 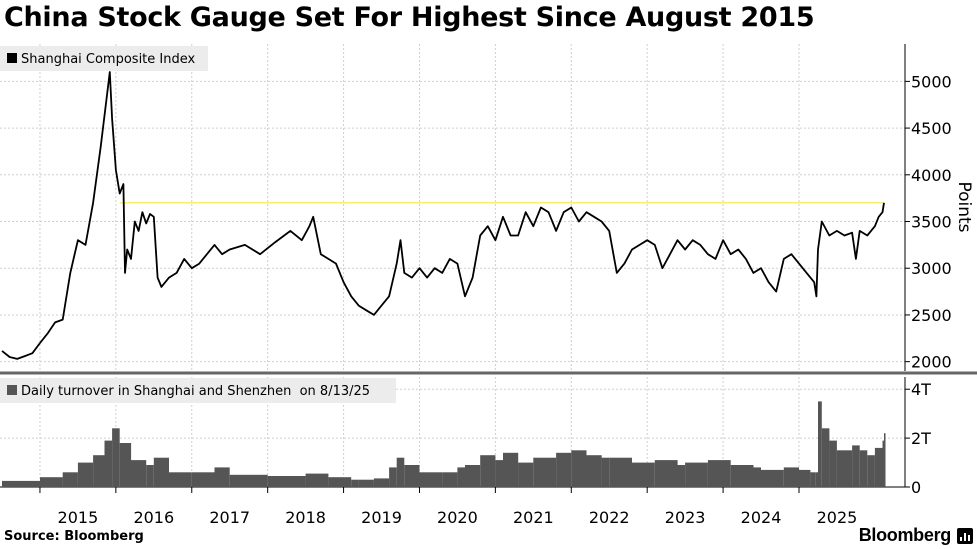 What do you see at coordinates (905, 535) in the screenshot?
I see `bloomberg-logo: Bloomberg` at bounding box center [905, 535].